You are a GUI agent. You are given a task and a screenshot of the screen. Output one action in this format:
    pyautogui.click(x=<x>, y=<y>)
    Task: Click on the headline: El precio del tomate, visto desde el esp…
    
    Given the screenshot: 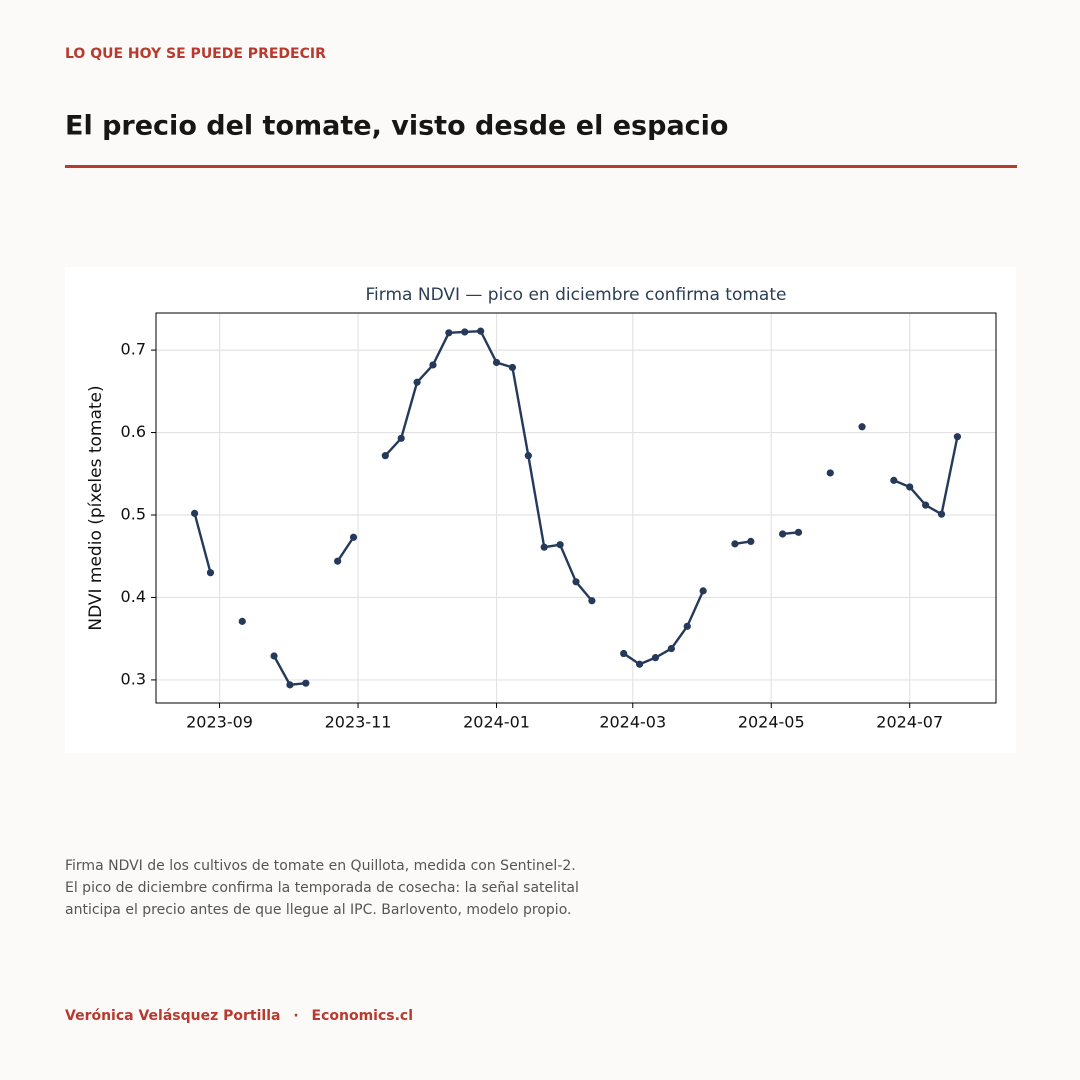 What is the action you would take?
    pyautogui.click(x=396, y=126)
    